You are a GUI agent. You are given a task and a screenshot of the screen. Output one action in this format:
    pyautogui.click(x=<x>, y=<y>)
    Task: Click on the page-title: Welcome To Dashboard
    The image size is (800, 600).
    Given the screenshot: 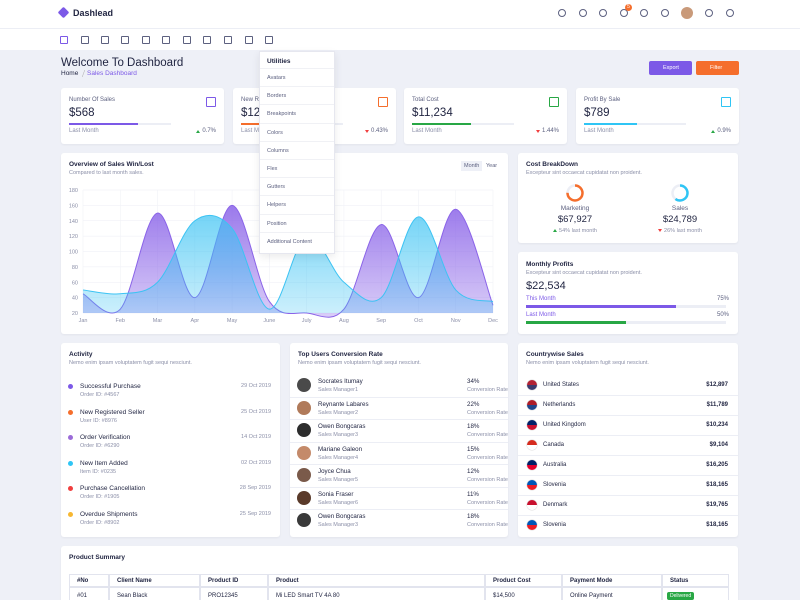 What is the action you would take?
    pyautogui.click(x=122, y=63)
    